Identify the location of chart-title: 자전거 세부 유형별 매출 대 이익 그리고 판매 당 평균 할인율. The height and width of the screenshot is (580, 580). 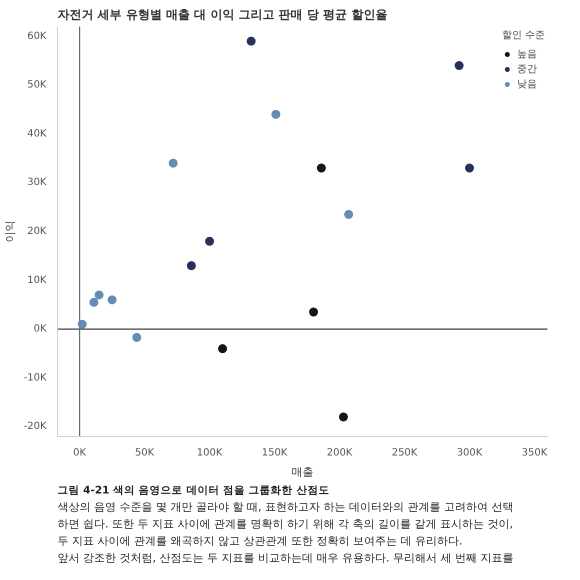
(223, 15).